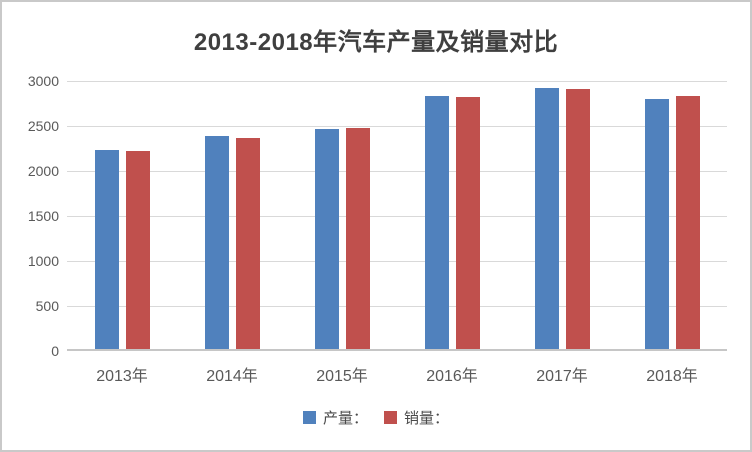  I want to click on category-group-2017年, so click(562, 215).